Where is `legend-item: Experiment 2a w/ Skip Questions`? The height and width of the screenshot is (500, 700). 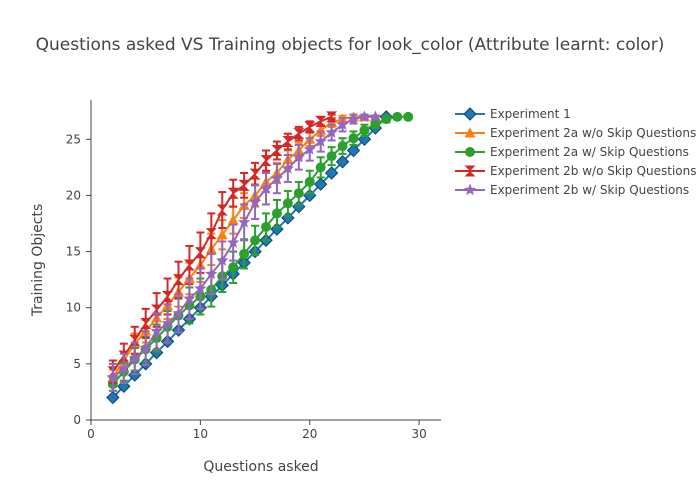
legend-item: Experiment 2a w/ Skip Questions is located at coordinates (572, 152).